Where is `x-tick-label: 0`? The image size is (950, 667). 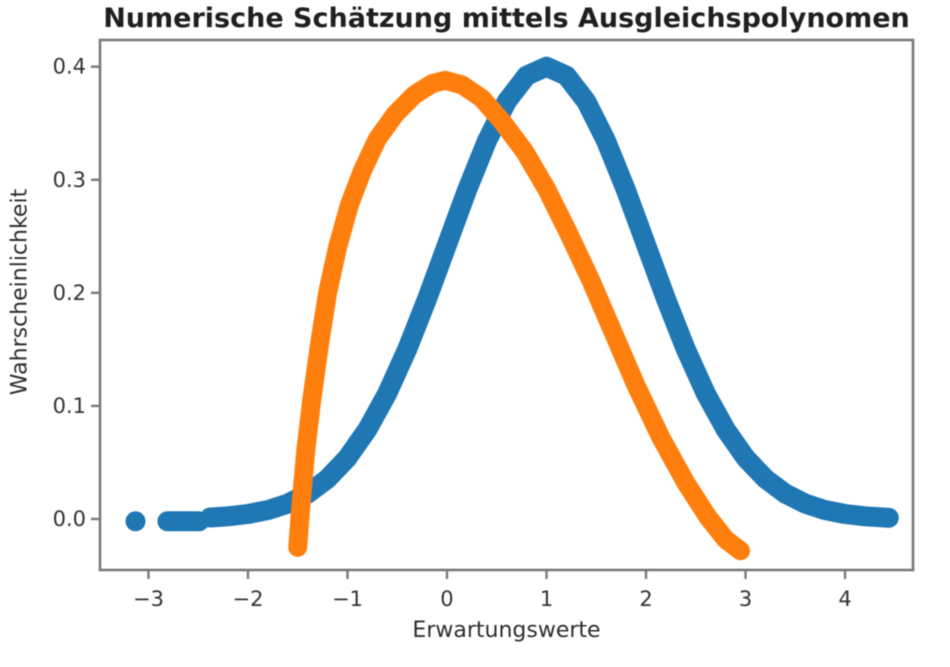 x-tick-label: 0 is located at coordinates (446, 599).